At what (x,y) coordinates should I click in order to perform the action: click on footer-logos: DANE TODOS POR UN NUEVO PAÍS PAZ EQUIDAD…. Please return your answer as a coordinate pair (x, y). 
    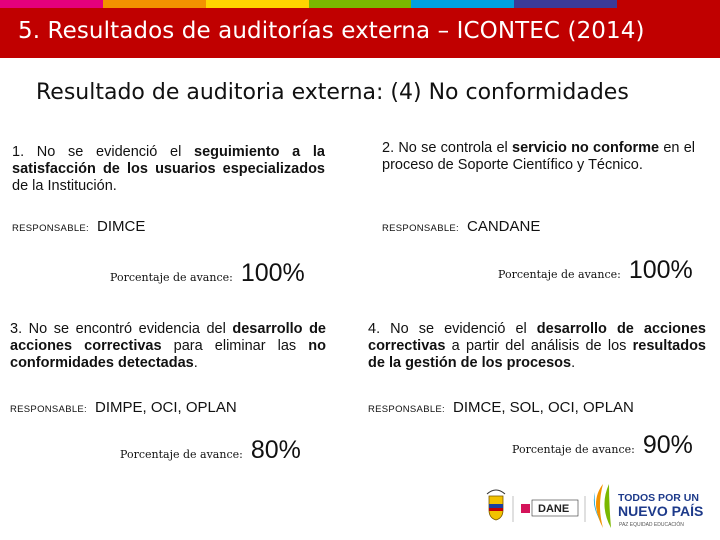
    Looking at the image, I should click on (594, 506).